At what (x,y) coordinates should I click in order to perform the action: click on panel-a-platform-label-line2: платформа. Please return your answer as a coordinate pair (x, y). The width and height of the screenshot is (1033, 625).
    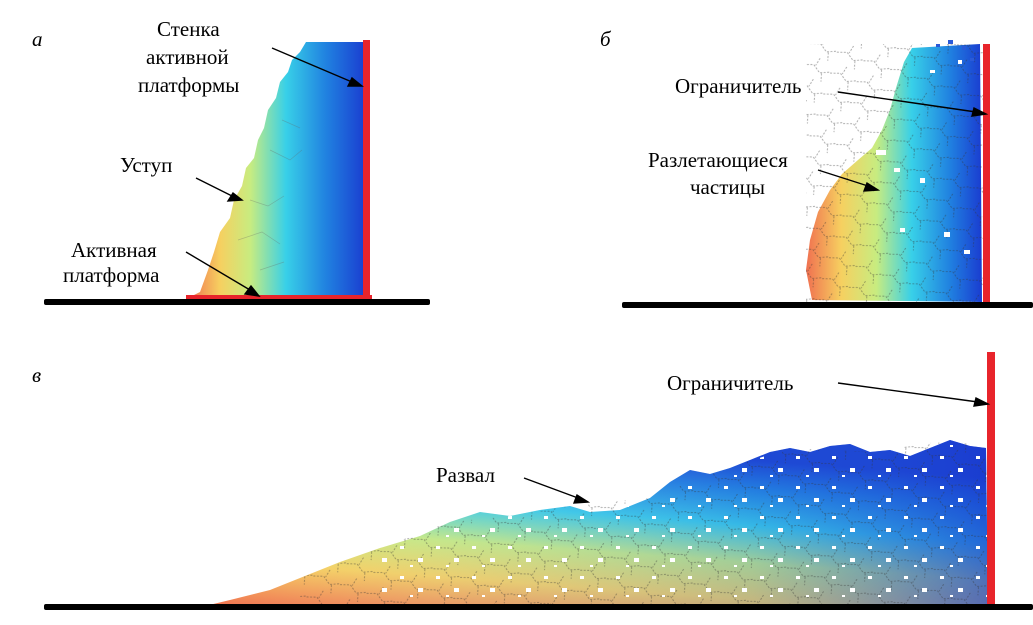
    Looking at the image, I should click on (111, 275).